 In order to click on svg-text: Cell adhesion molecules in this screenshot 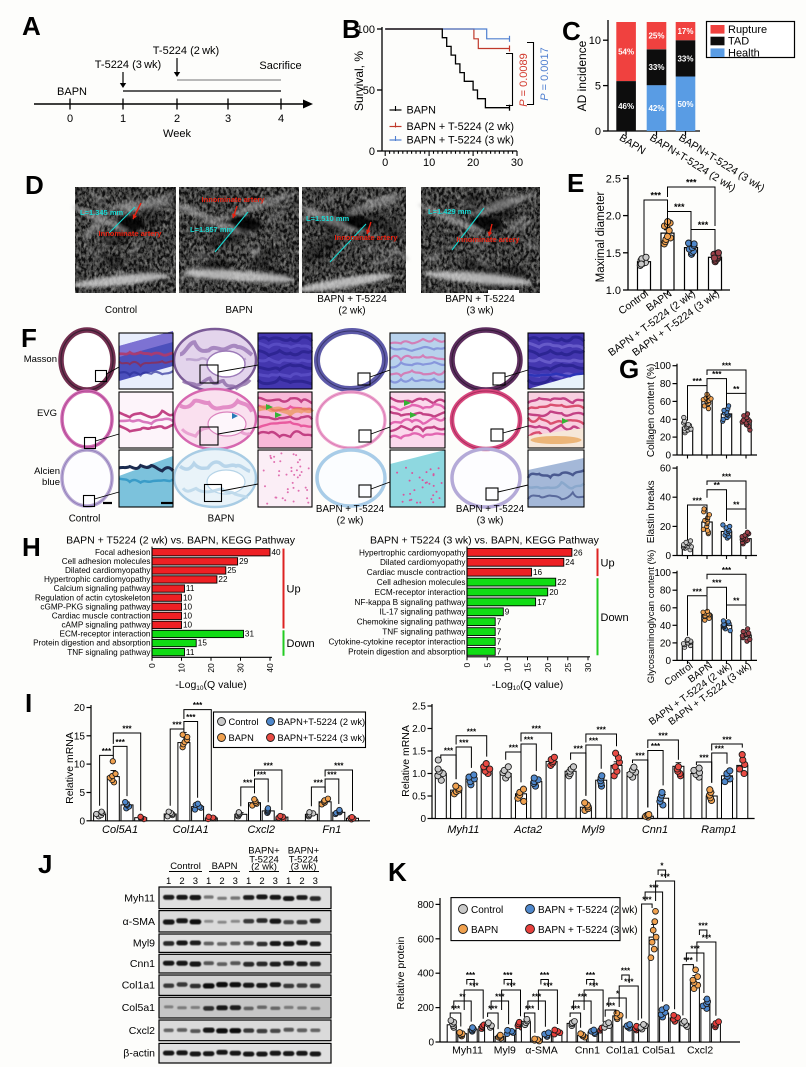, I will do `click(421, 582)`.